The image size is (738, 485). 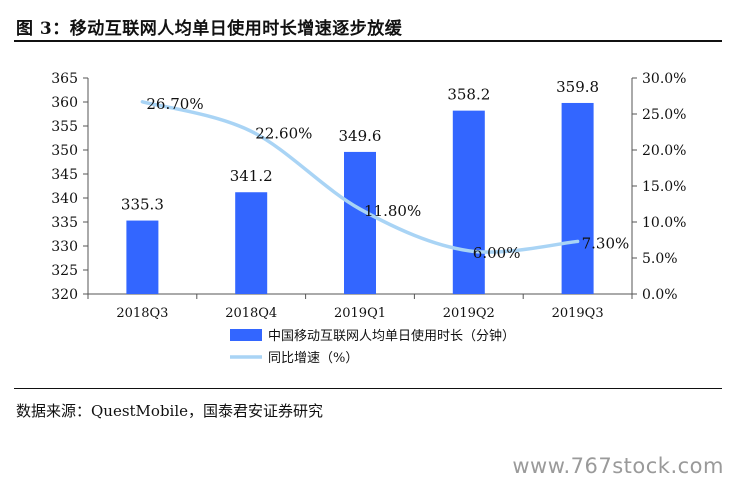 What do you see at coordinates (64, 127) in the screenshot?
I see `y-left-tick-label: 355` at bounding box center [64, 127].